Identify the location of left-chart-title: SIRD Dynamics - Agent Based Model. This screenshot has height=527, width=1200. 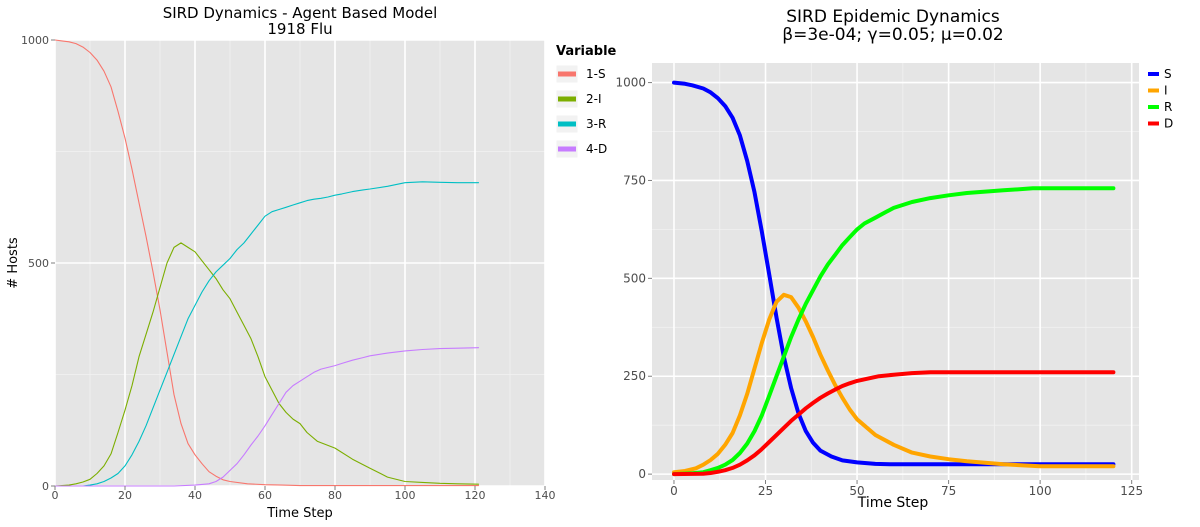
(300, 13).